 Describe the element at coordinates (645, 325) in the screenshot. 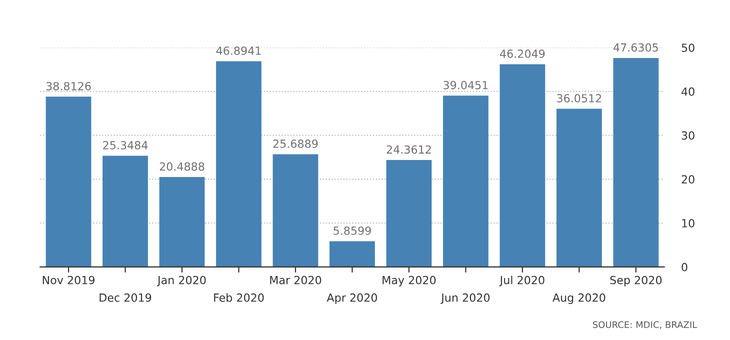

I see `source-note: SOURCE: MDIC, BRAZIL` at that location.